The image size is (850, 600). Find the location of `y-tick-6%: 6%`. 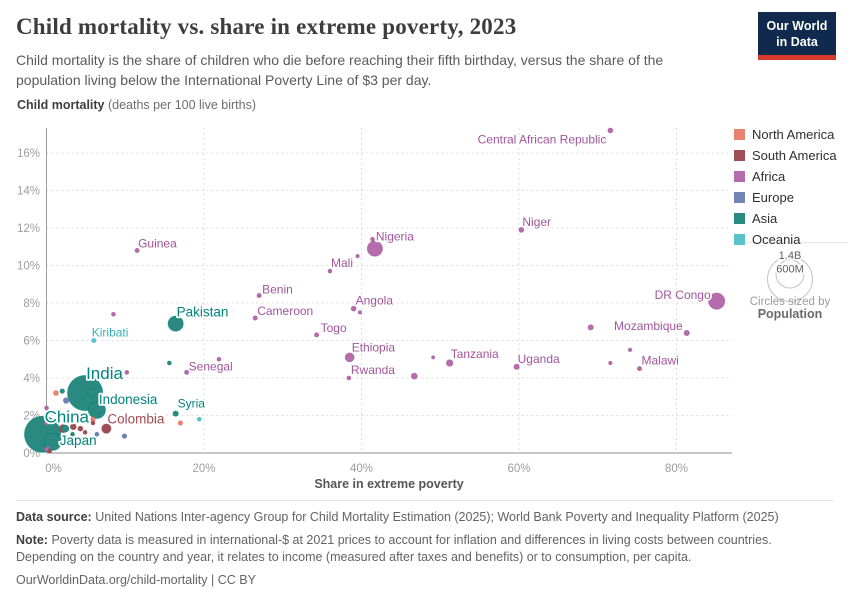

y-tick-6%: 6% is located at coordinates (31, 342).